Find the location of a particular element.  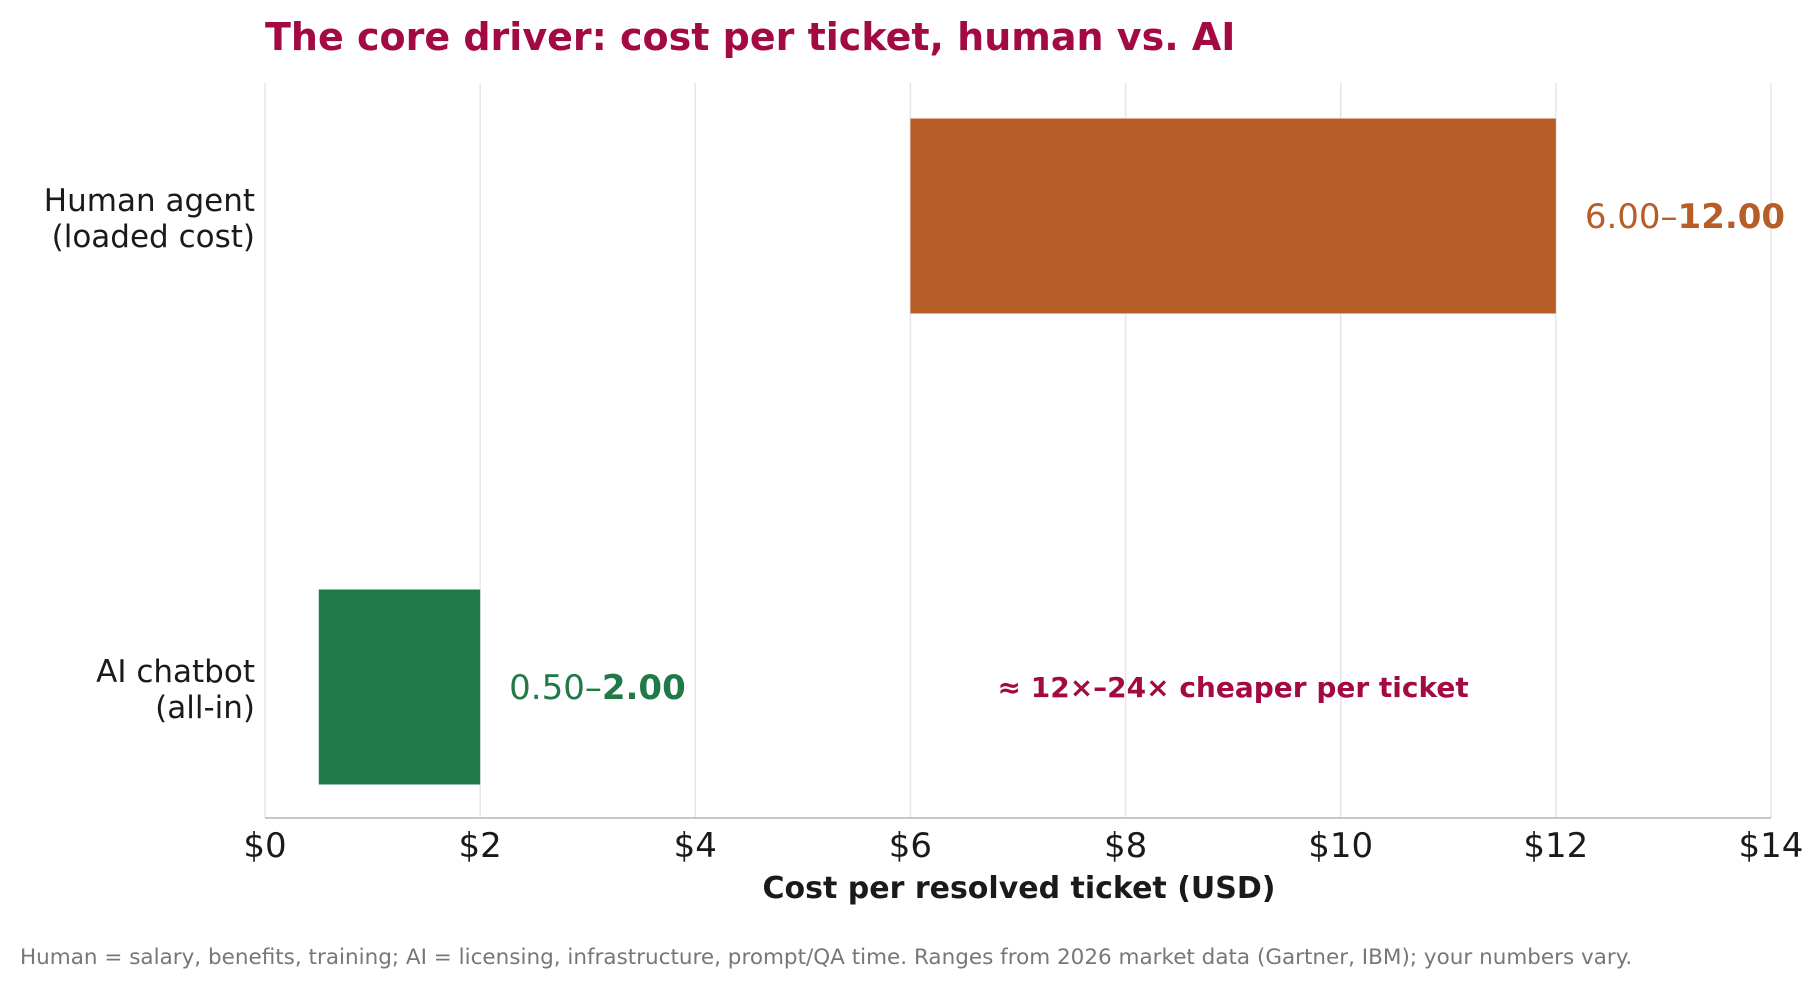

x-tick-label-0: $0 is located at coordinates (264, 846).